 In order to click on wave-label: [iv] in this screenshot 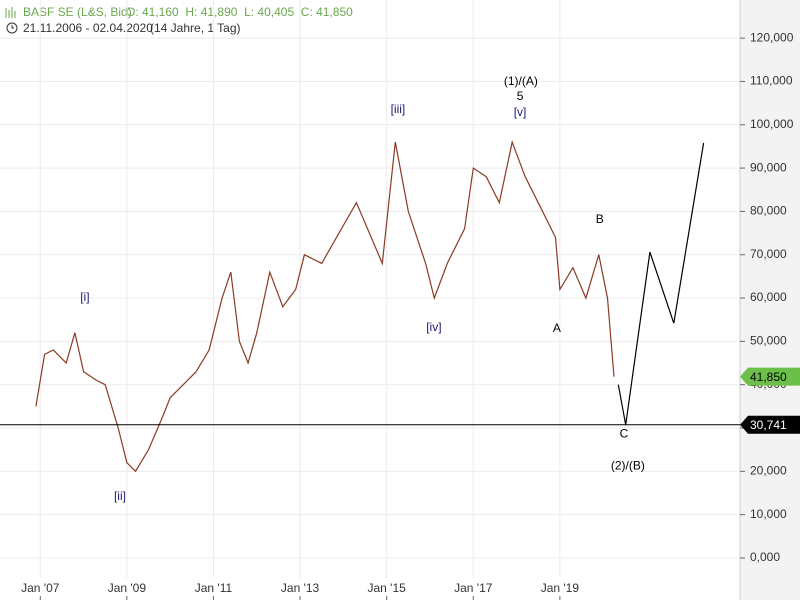, I will do `click(433, 327)`.